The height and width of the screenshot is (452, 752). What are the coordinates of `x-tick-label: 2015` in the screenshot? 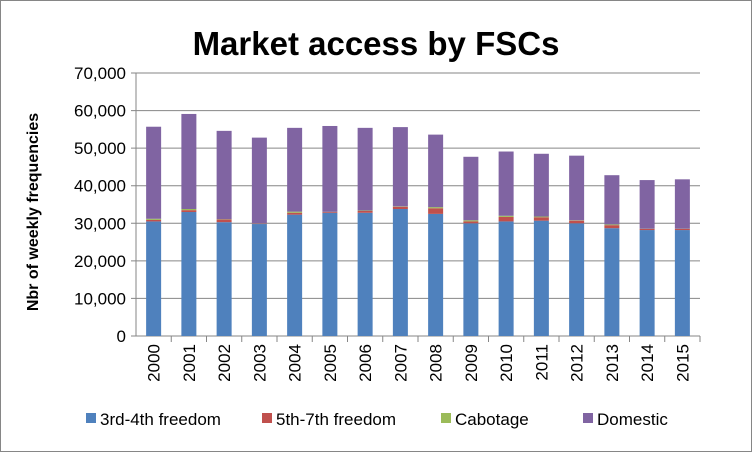 It's located at (682, 363).